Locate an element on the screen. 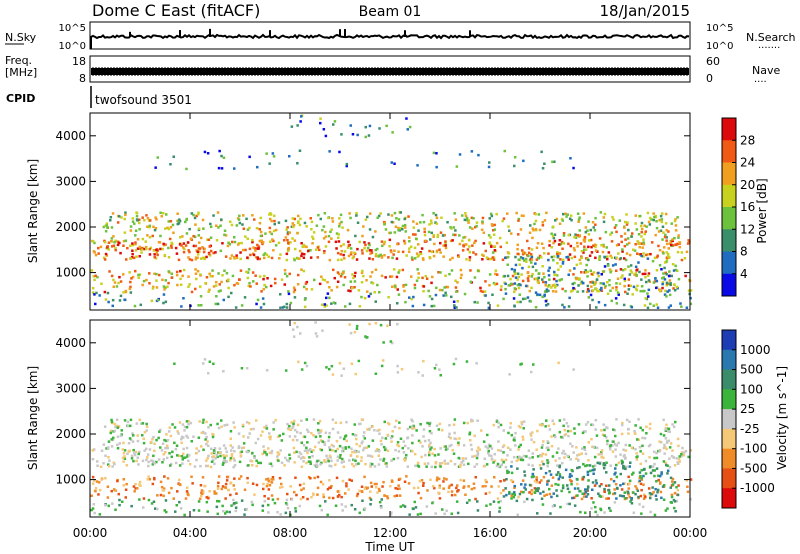  nsky-line is located at coordinates (390, 36).